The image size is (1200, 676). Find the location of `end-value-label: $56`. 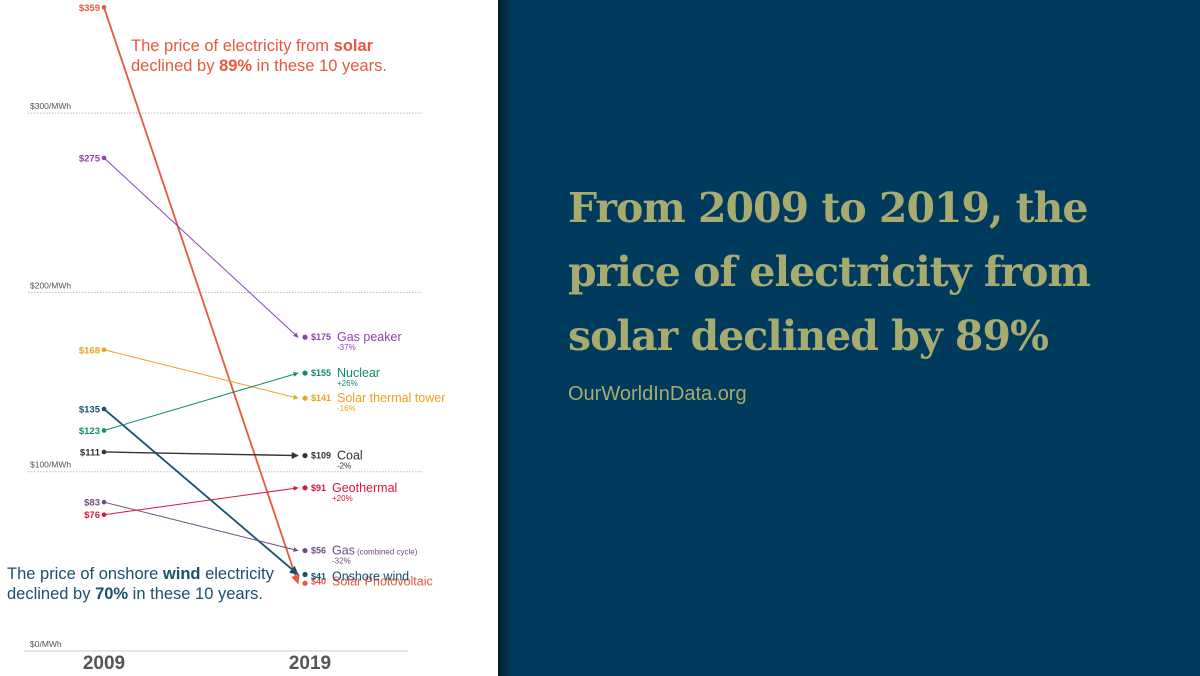

end-value-label: $56 is located at coordinates (318, 551).